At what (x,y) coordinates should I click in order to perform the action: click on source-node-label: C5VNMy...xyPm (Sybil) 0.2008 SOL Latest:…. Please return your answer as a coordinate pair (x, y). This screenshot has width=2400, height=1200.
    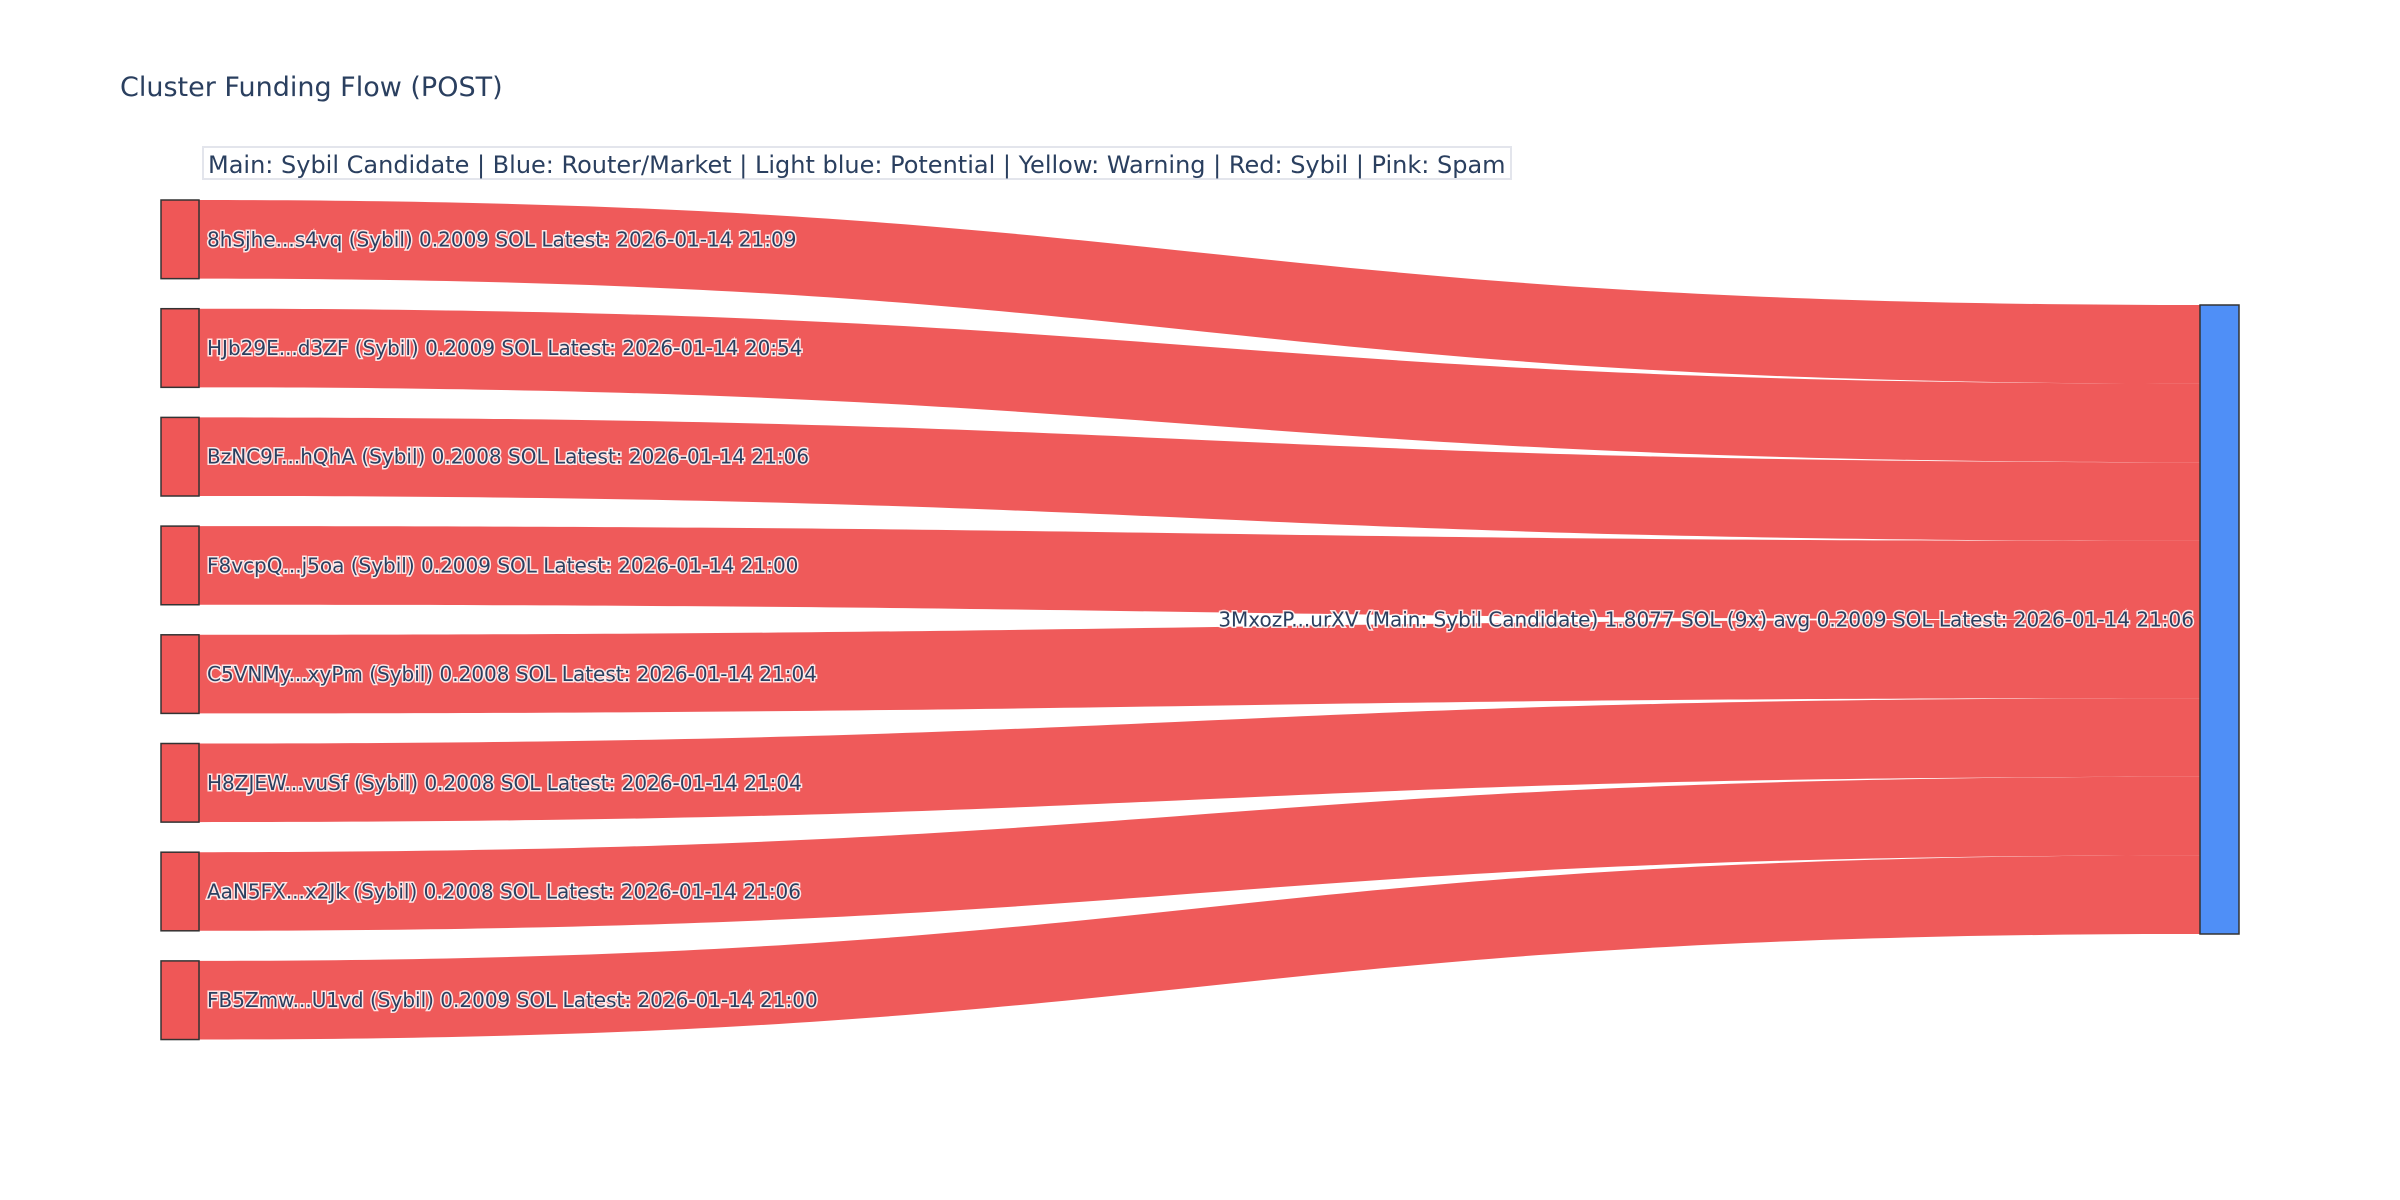
    Looking at the image, I should click on (512, 674).